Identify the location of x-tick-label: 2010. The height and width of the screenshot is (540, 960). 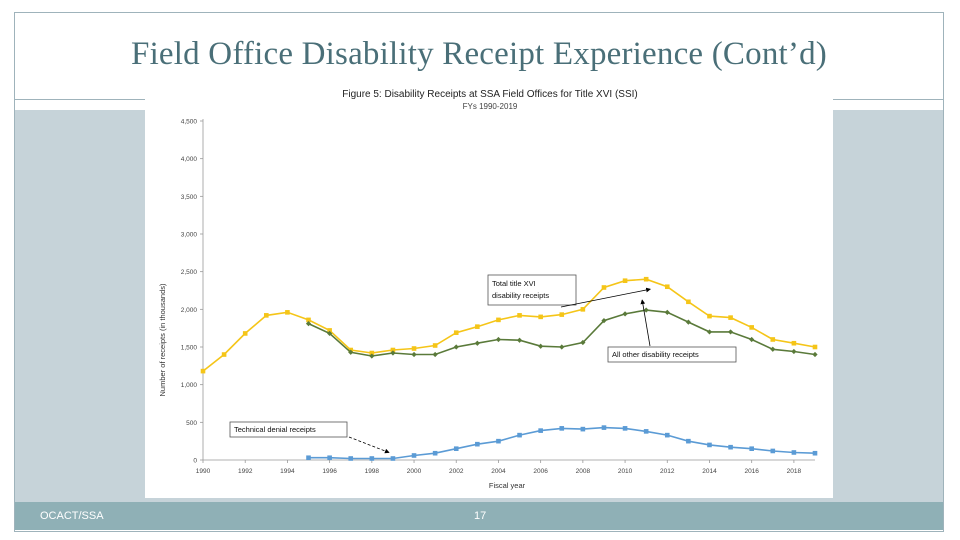
(625, 471).